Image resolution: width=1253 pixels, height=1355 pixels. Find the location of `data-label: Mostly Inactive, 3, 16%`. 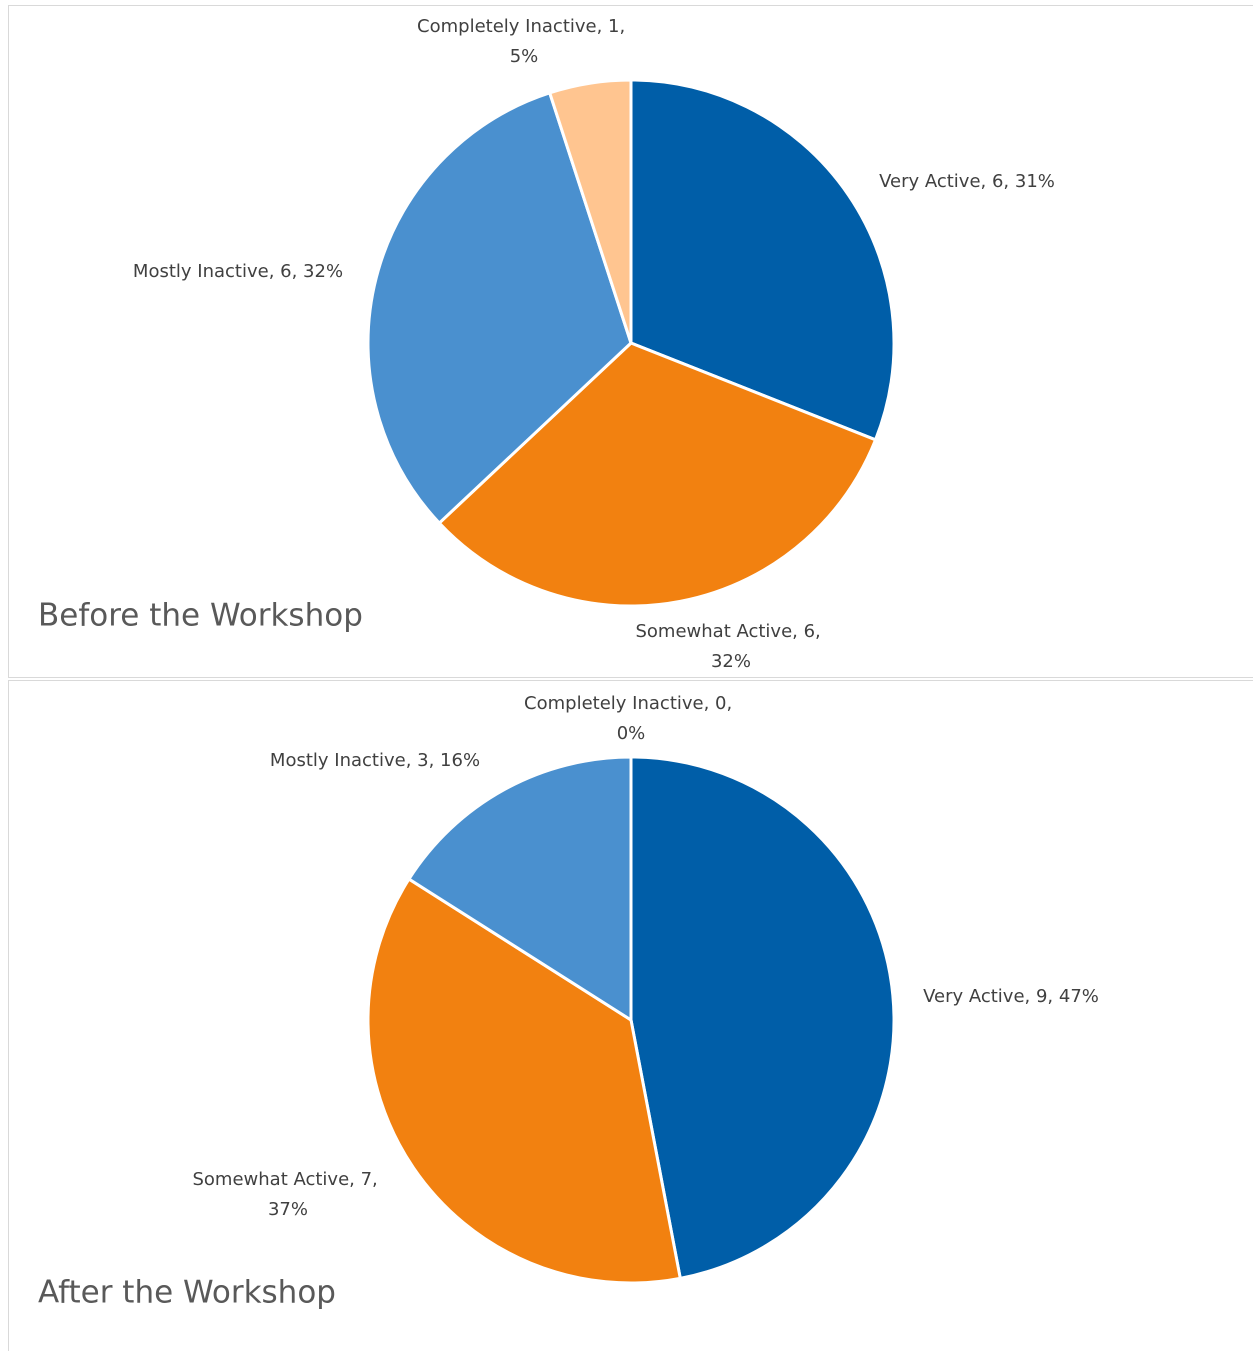

data-label: Mostly Inactive, 3, 16% is located at coordinates (375, 760).